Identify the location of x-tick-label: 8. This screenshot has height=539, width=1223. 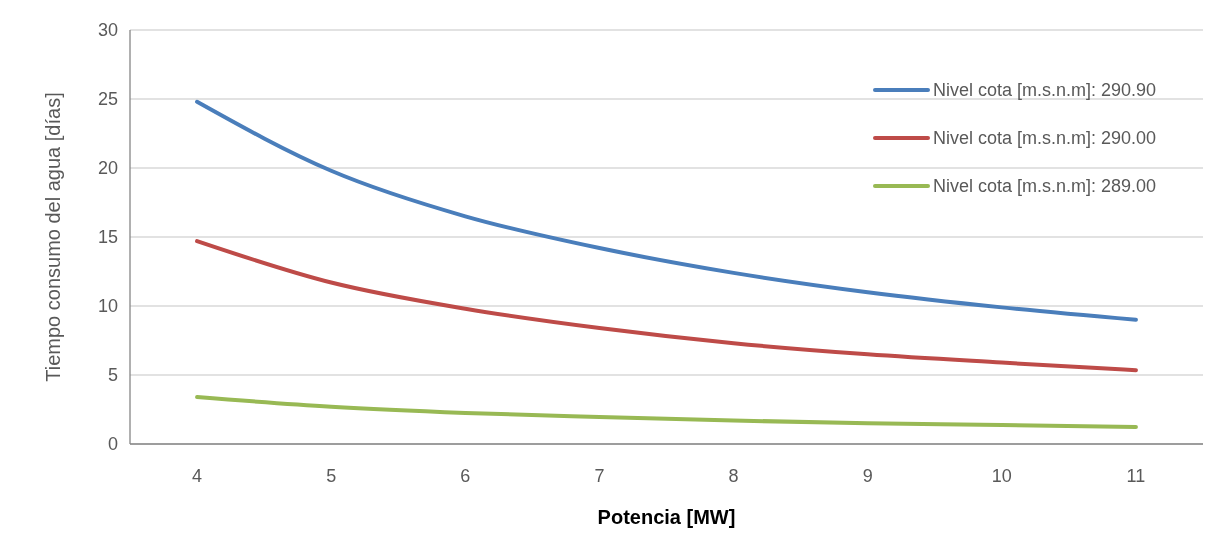
(733, 476).